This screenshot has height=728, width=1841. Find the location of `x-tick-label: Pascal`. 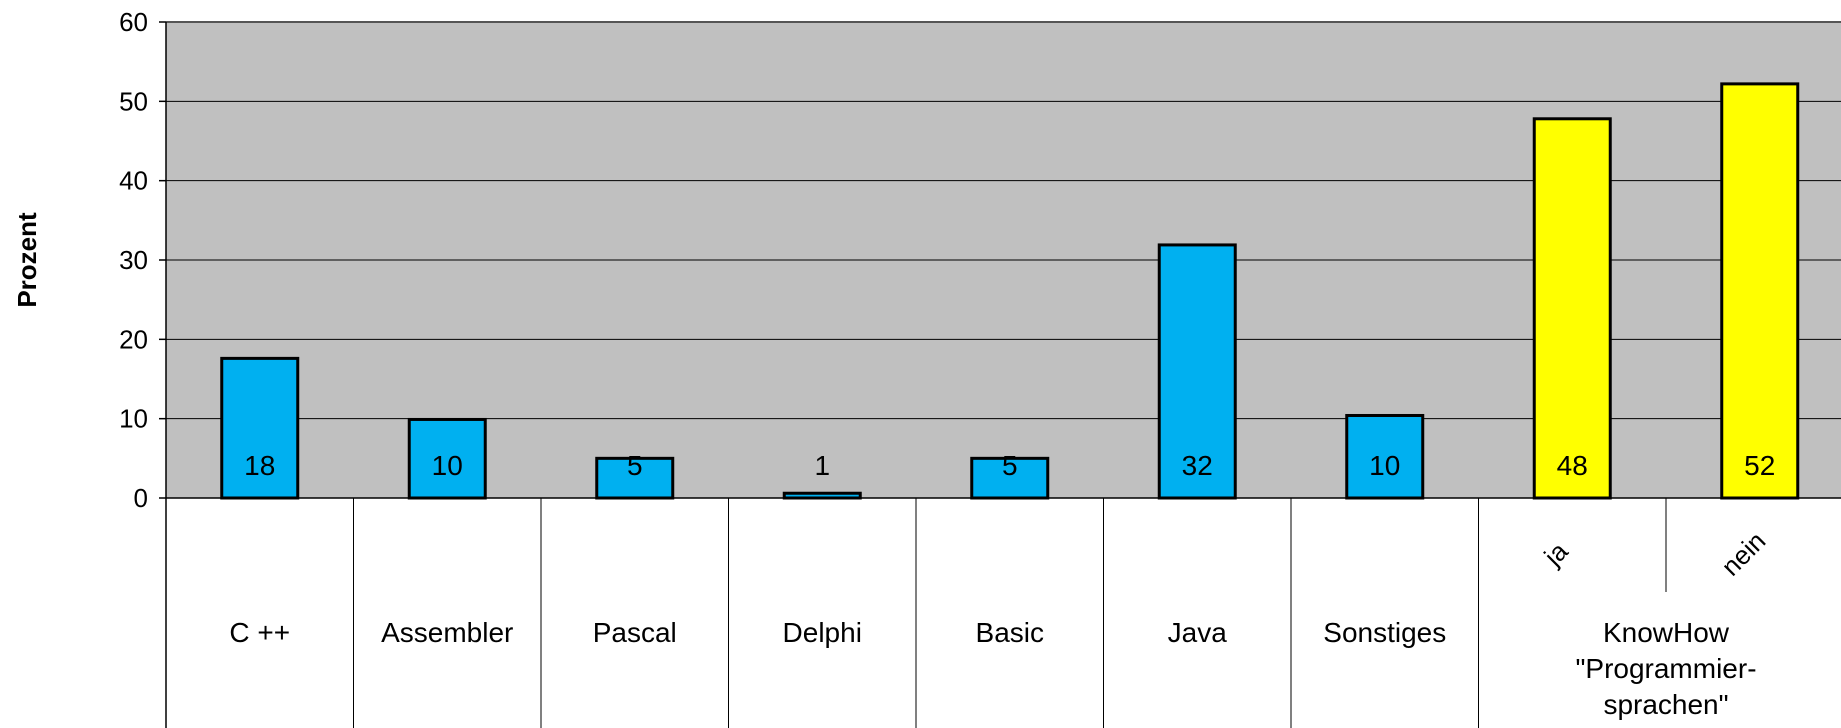

x-tick-label: Pascal is located at coordinates (635, 632).